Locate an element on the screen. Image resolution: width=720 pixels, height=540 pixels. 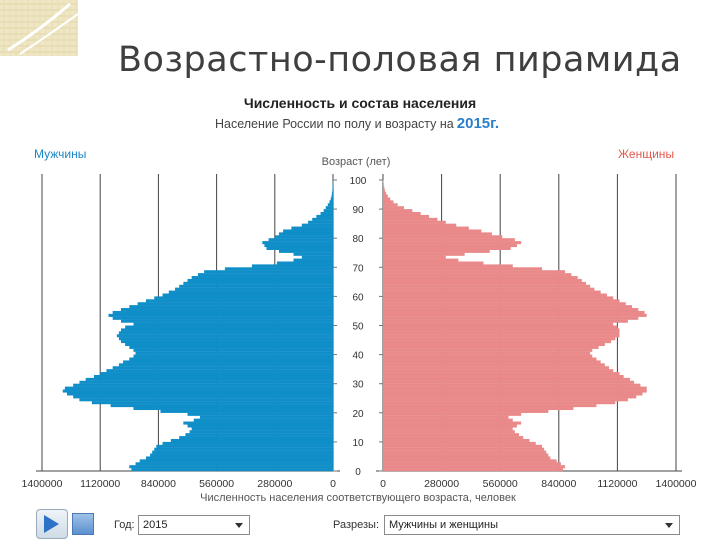
x-tick-label-left: 280000 is located at coordinates (274, 484).